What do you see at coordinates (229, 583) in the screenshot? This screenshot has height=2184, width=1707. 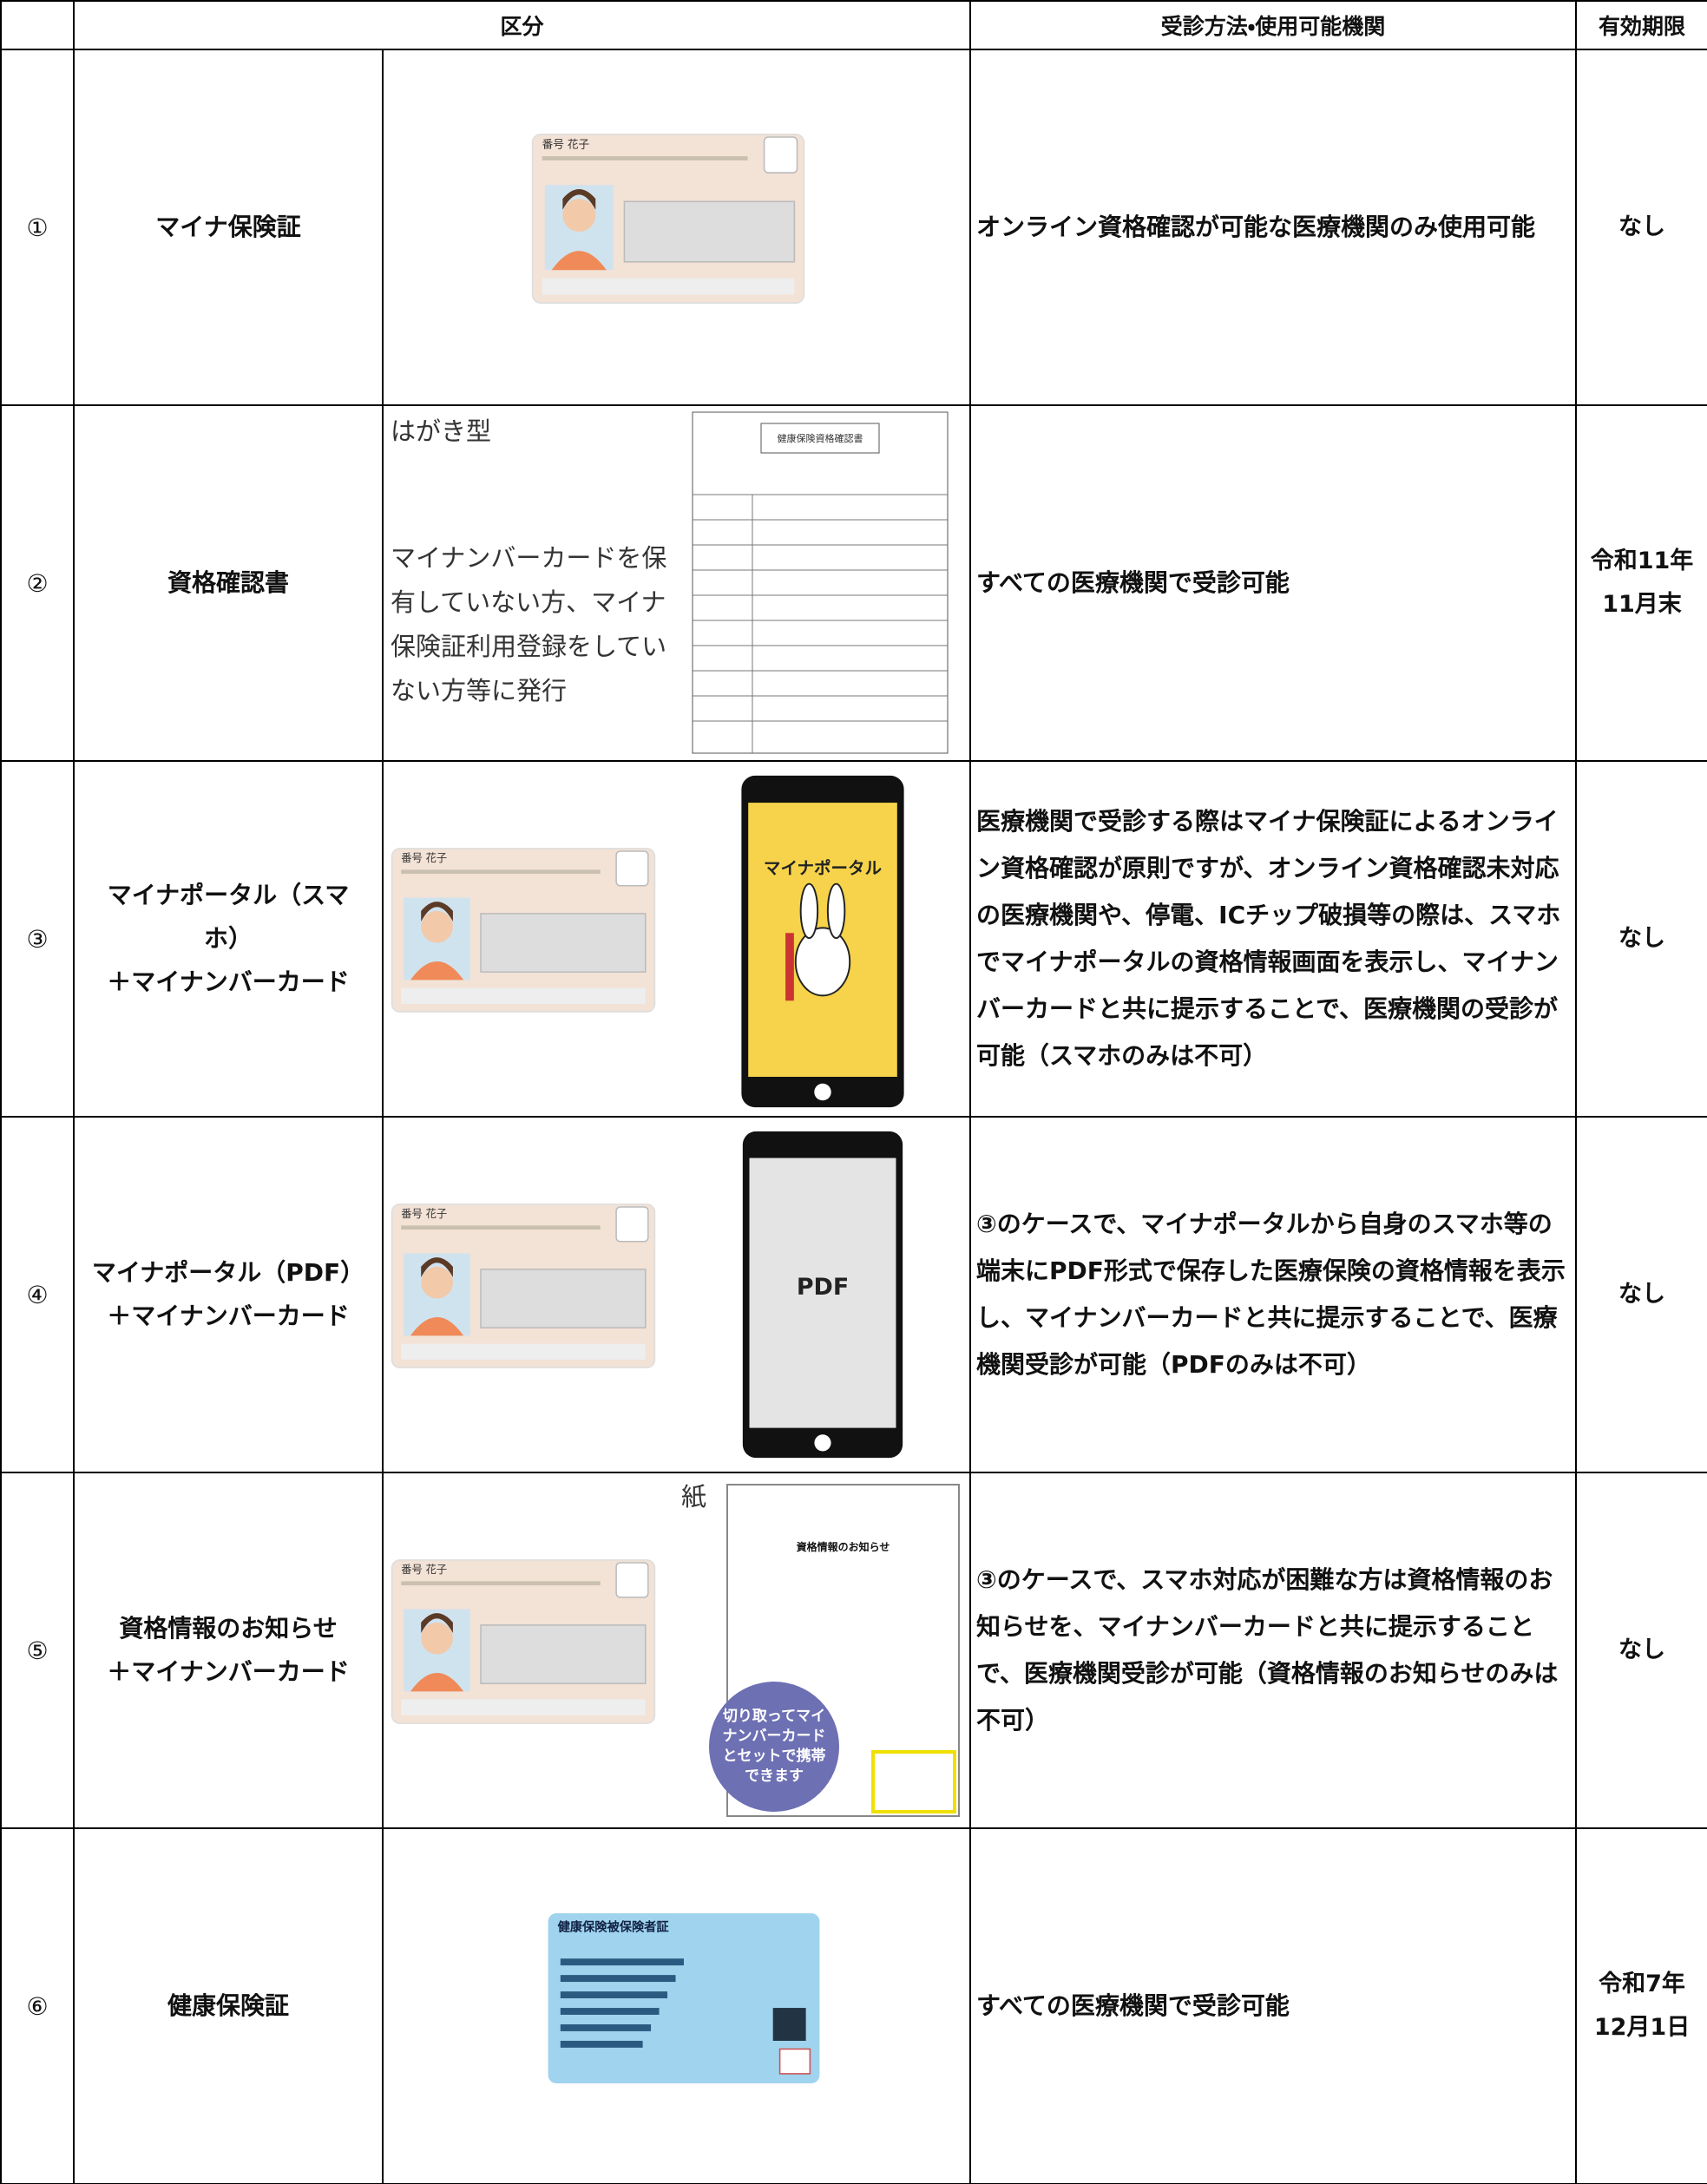 I see `category-name: 資格確認書` at bounding box center [229, 583].